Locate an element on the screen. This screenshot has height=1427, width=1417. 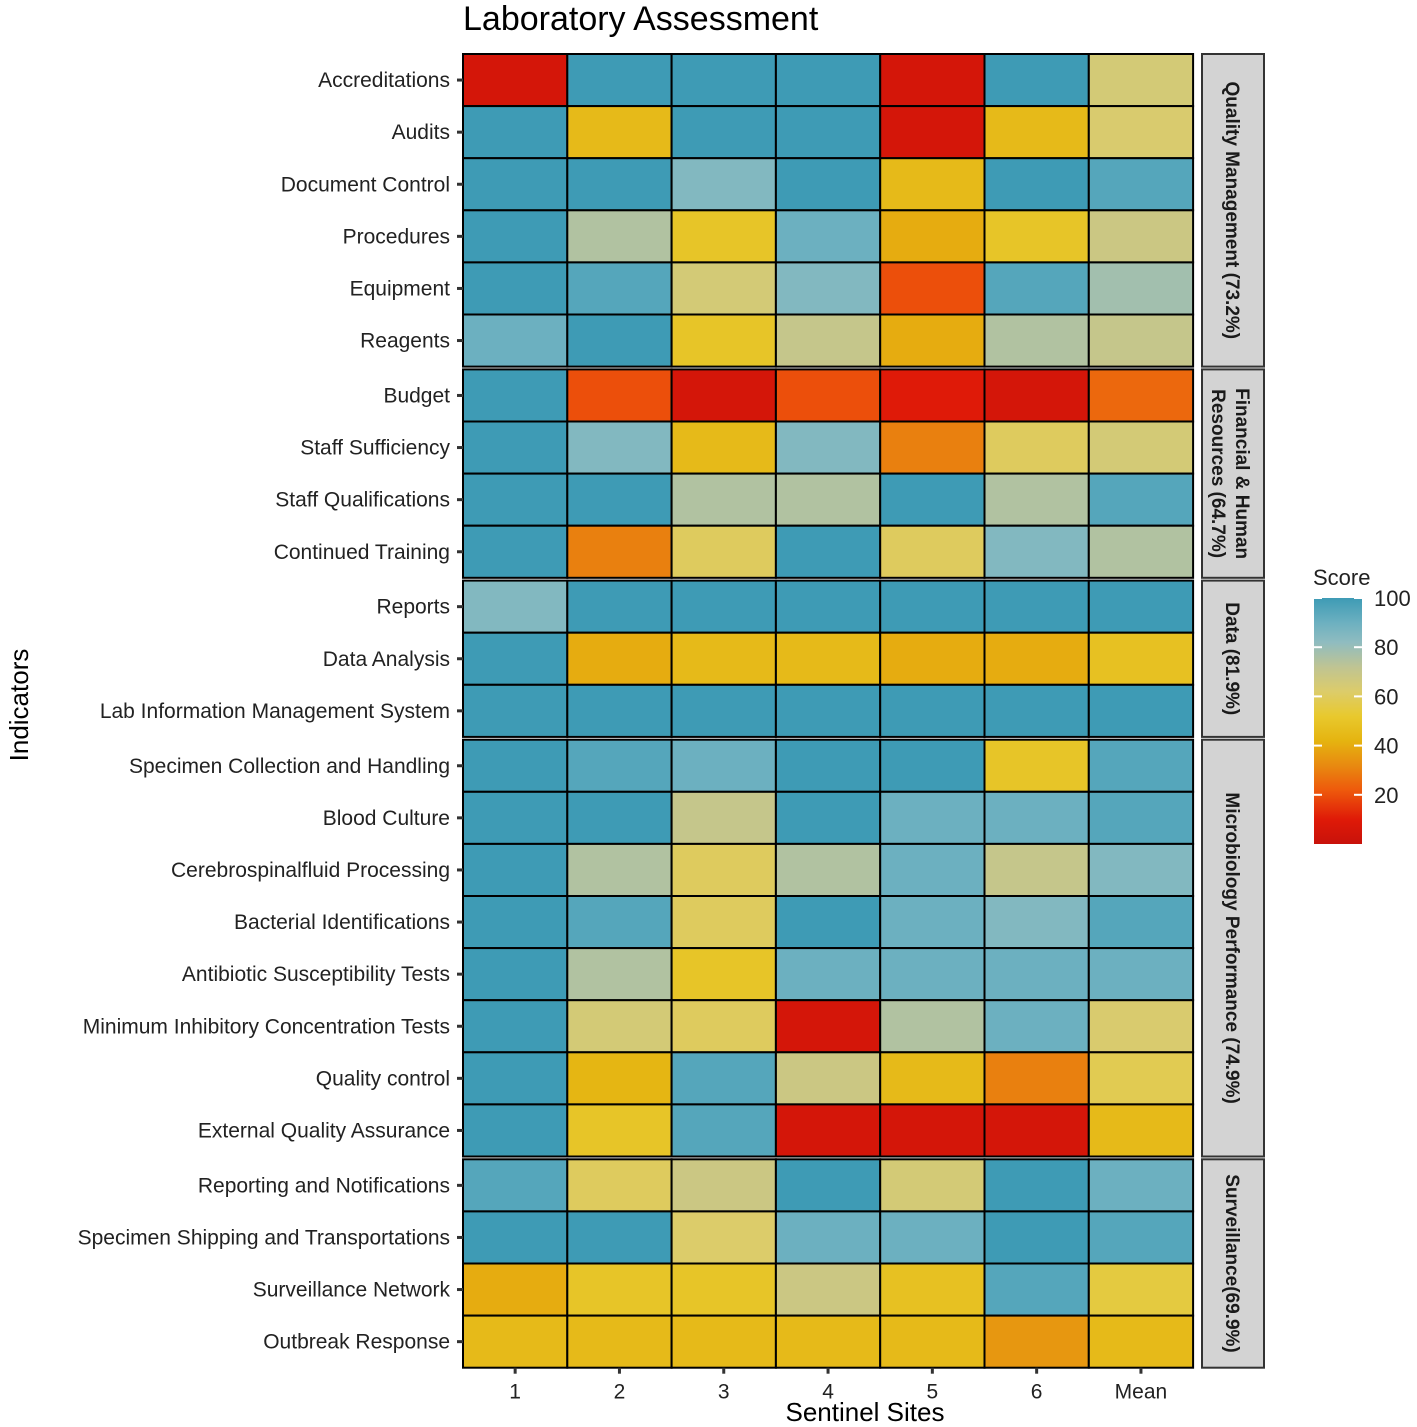
legend-tick-label: 20 is located at coordinates (1386, 795).